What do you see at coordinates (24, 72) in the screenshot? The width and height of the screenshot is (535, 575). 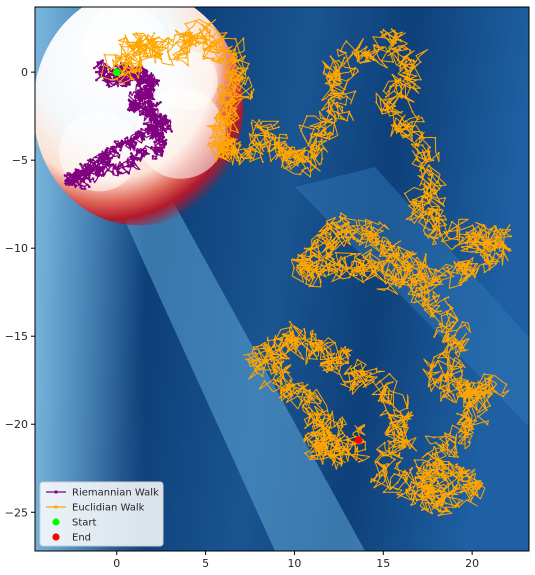 I see `y-tick-label: 0` at bounding box center [24, 72].